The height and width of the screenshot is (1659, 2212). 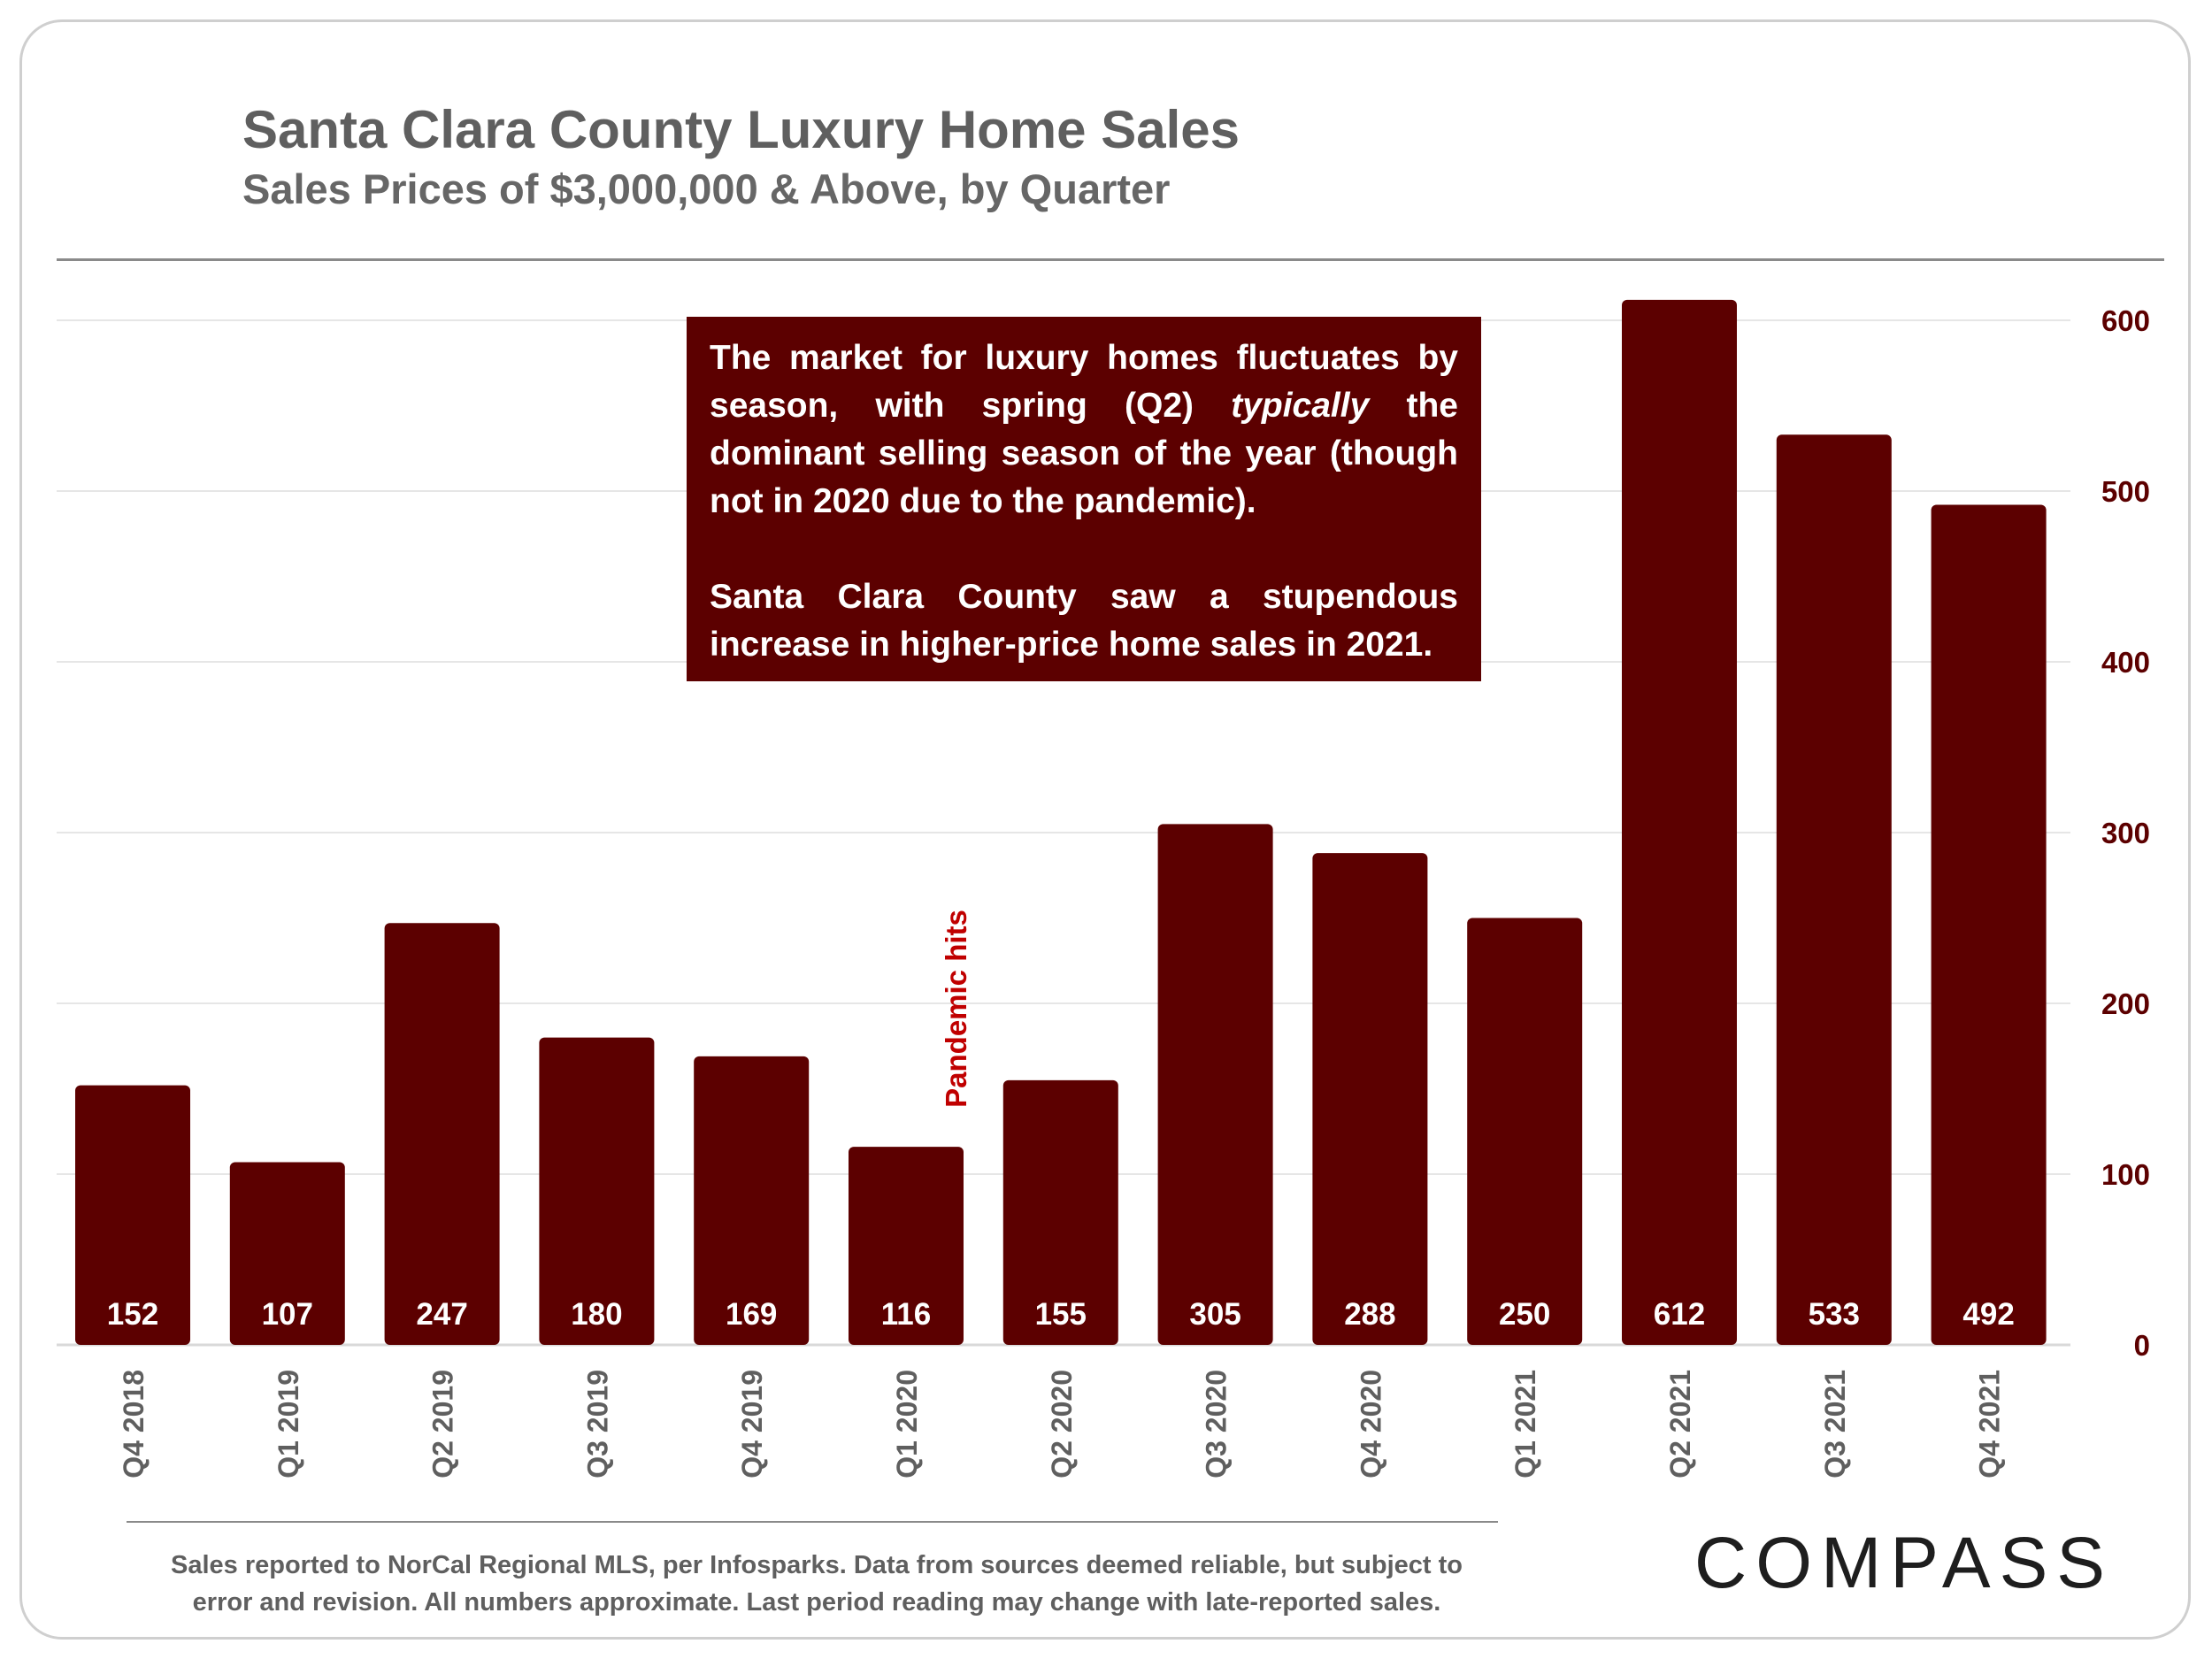 I want to click on x-tick-label: Q2 2021, so click(x=1680, y=1424).